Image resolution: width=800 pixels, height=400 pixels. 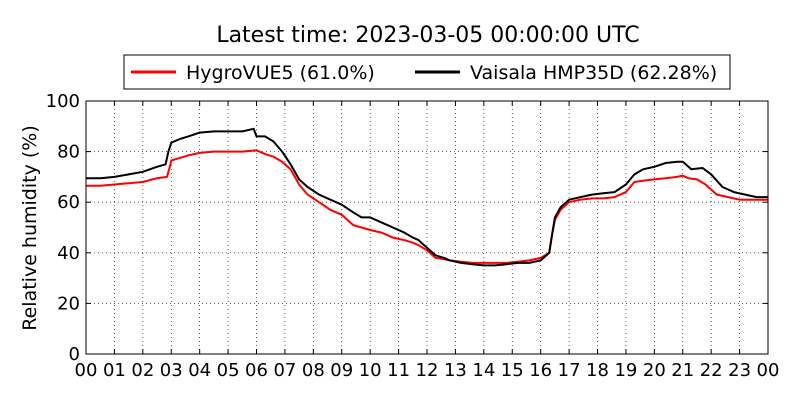 I want to click on x-tick-label: 03, so click(x=171, y=370).